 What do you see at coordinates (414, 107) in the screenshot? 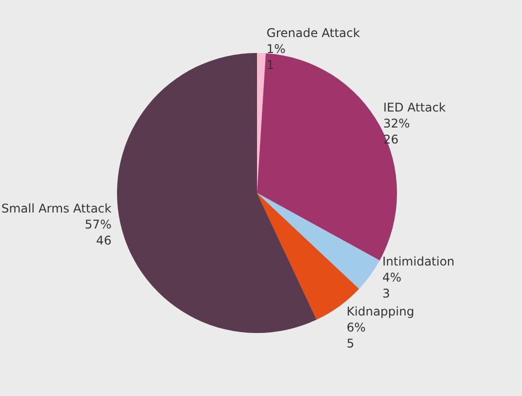
I see `slice-label: IED Attack` at bounding box center [414, 107].